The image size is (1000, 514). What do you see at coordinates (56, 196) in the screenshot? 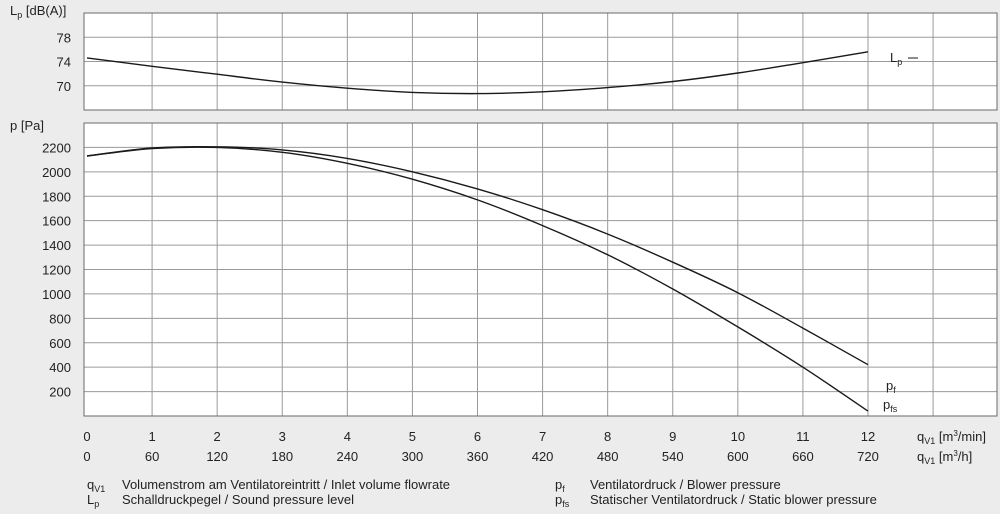
I see `y-tick-label: 1800` at bounding box center [56, 196].